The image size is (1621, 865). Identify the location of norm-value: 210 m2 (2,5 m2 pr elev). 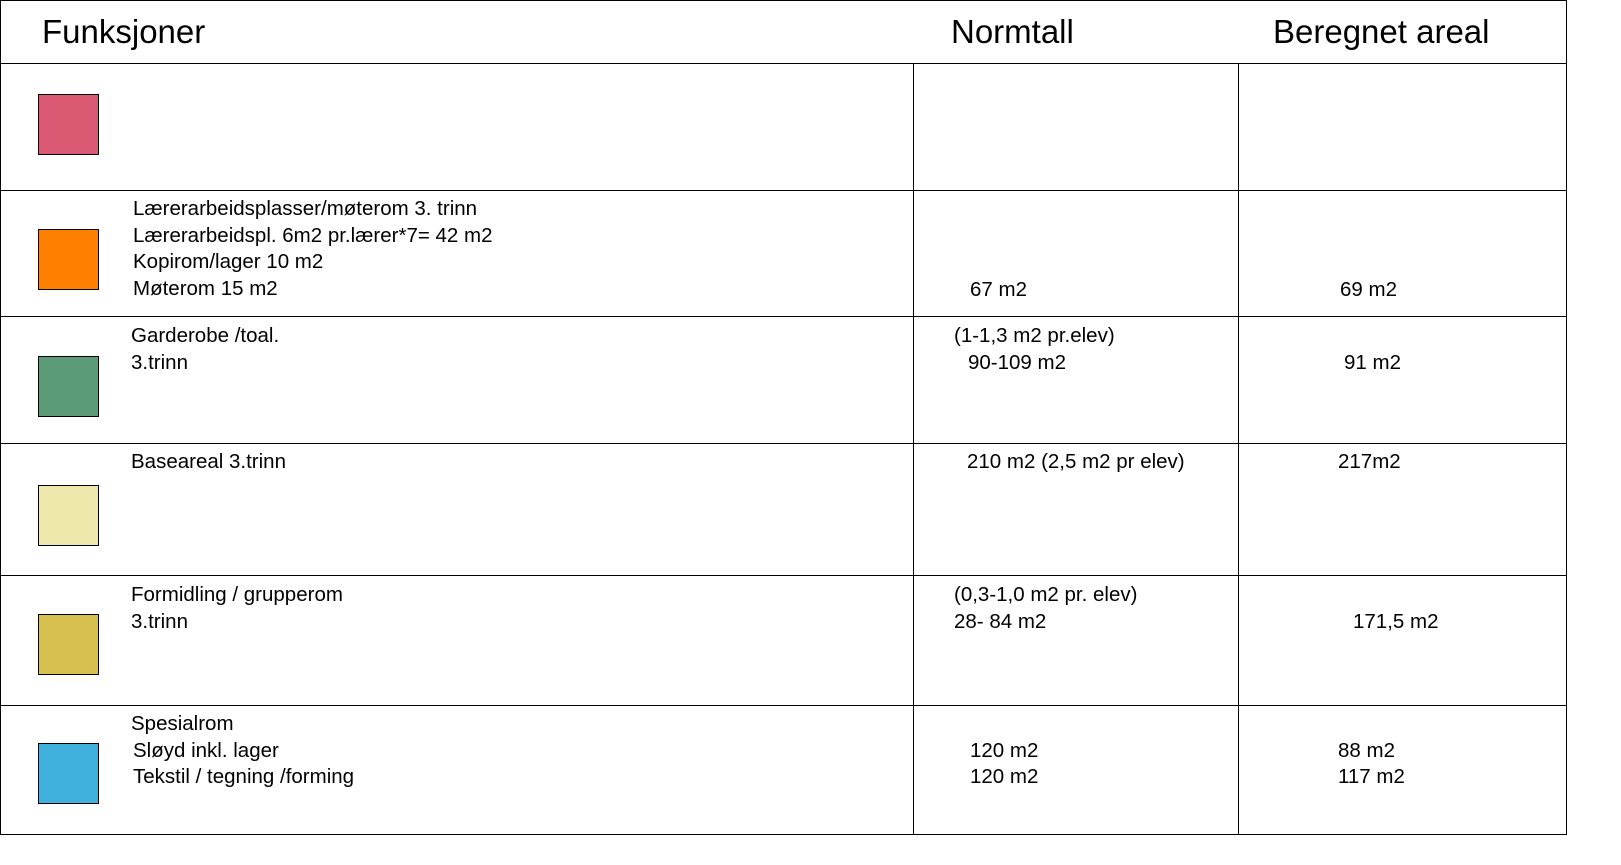
(1076, 461).